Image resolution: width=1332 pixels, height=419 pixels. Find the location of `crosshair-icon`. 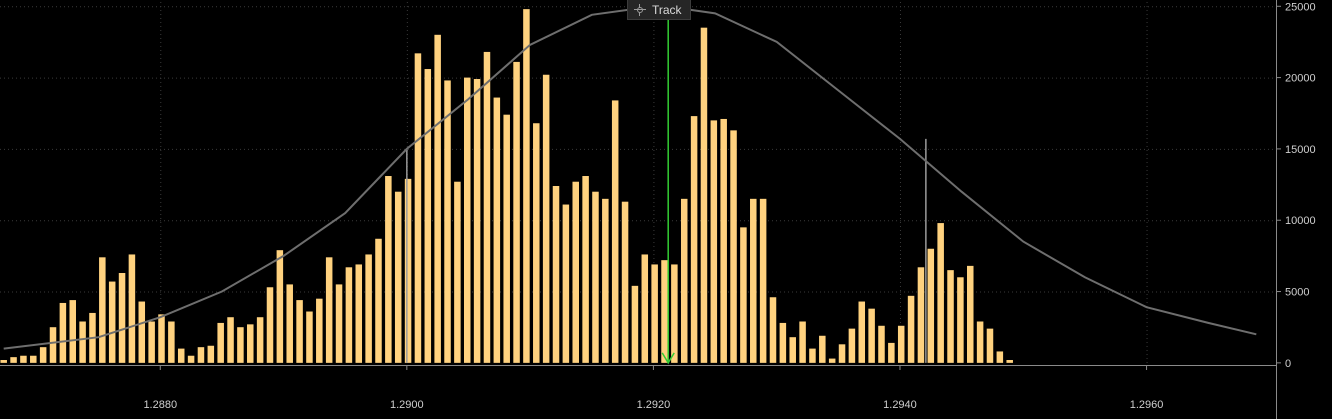

crosshair-icon is located at coordinates (640, 9).